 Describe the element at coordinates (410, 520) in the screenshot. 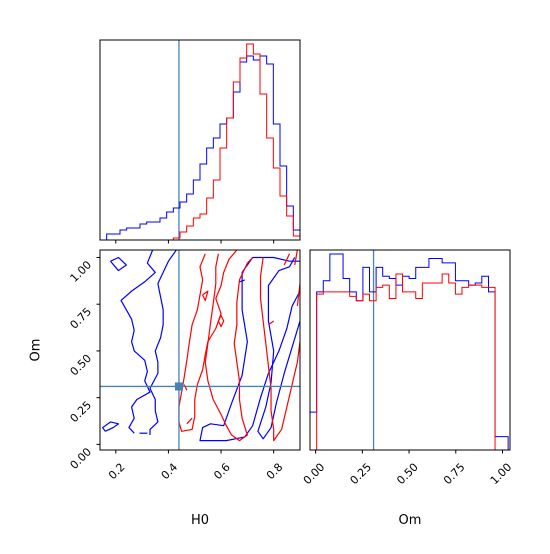

I see `om-x-axis-label: Om` at that location.